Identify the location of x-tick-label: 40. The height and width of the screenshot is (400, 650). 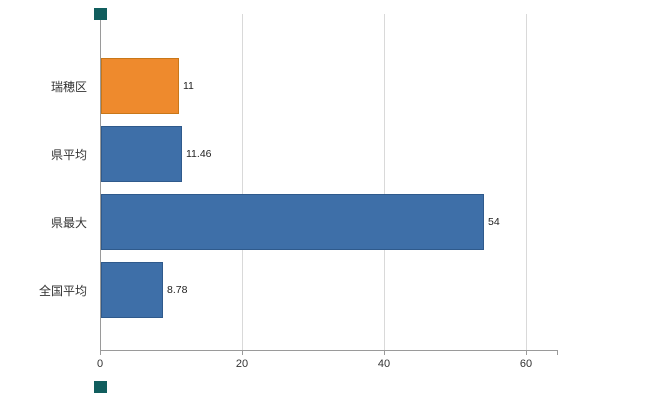
(384, 364).